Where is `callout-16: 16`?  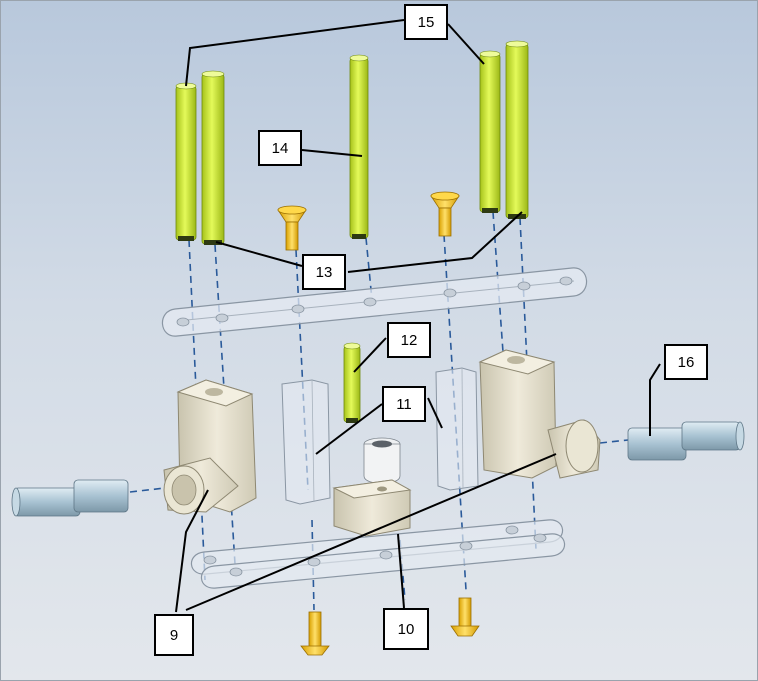
callout-16: 16 is located at coordinates (686, 362).